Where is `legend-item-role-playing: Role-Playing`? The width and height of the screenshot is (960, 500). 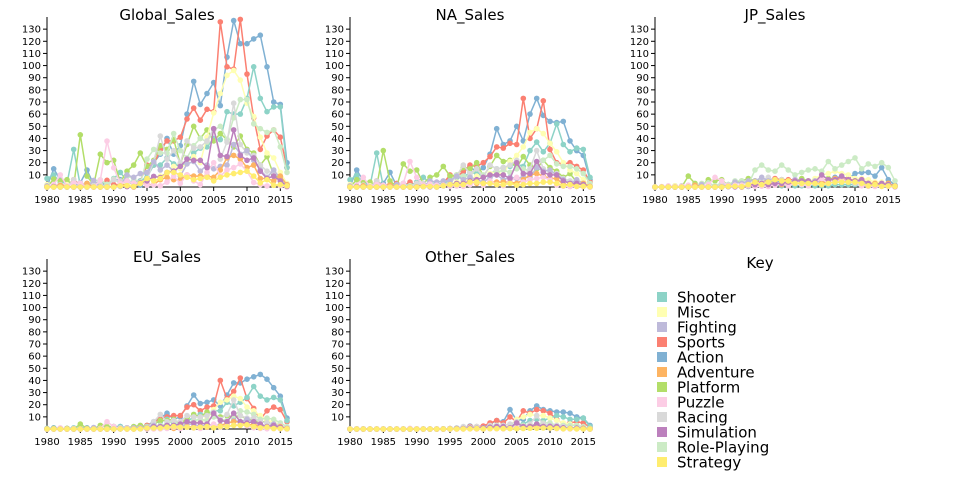 legend-item-role-playing: Role-Playing is located at coordinates (713, 448).